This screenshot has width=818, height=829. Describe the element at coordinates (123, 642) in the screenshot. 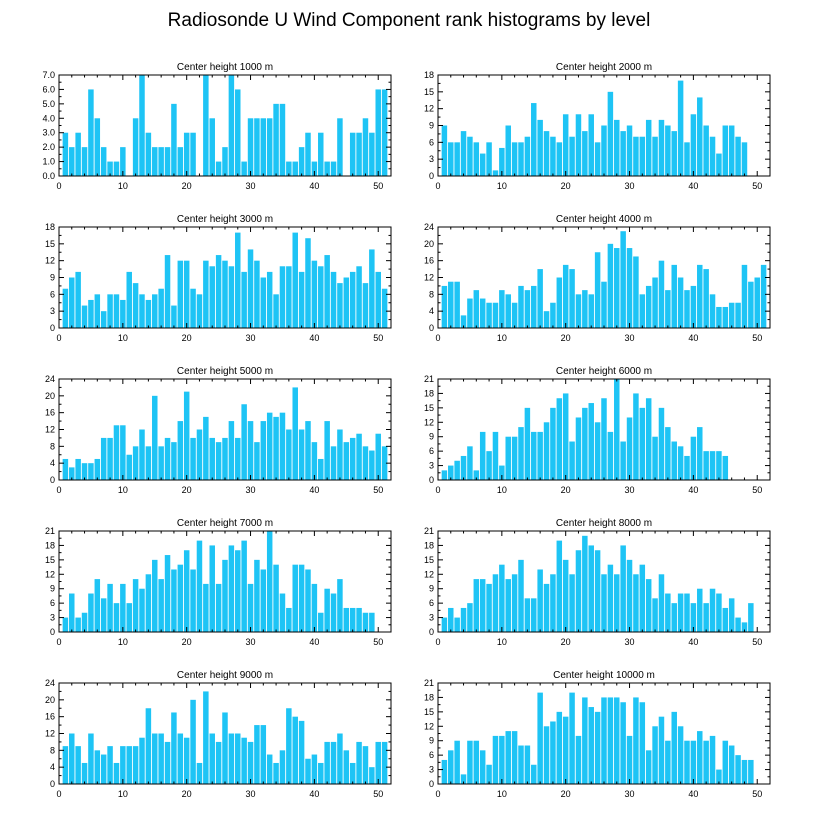

I see `x-tick-label: 10` at that location.